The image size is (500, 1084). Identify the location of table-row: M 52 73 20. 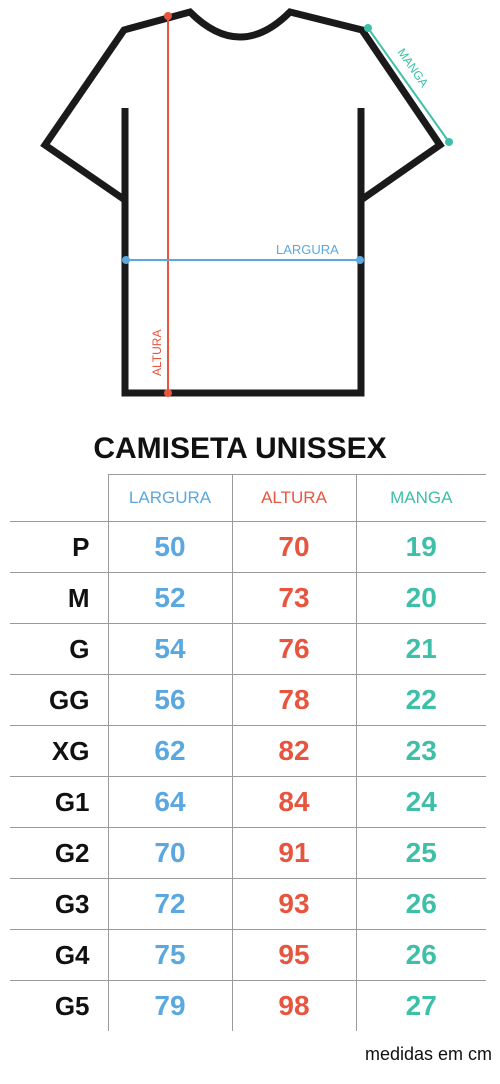
(248, 598).